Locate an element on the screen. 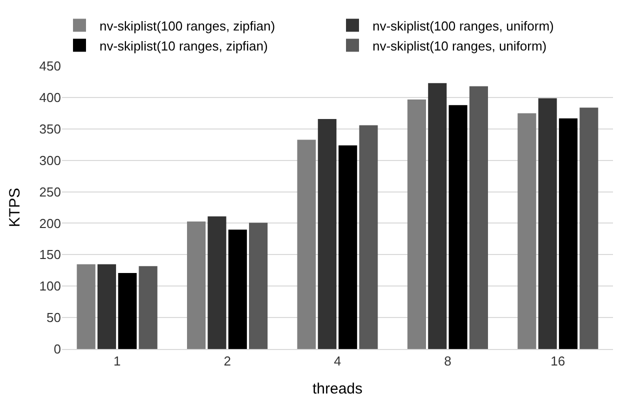 This screenshot has width=623, height=404. x-tick-label: 2 is located at coordinates (227, 361).